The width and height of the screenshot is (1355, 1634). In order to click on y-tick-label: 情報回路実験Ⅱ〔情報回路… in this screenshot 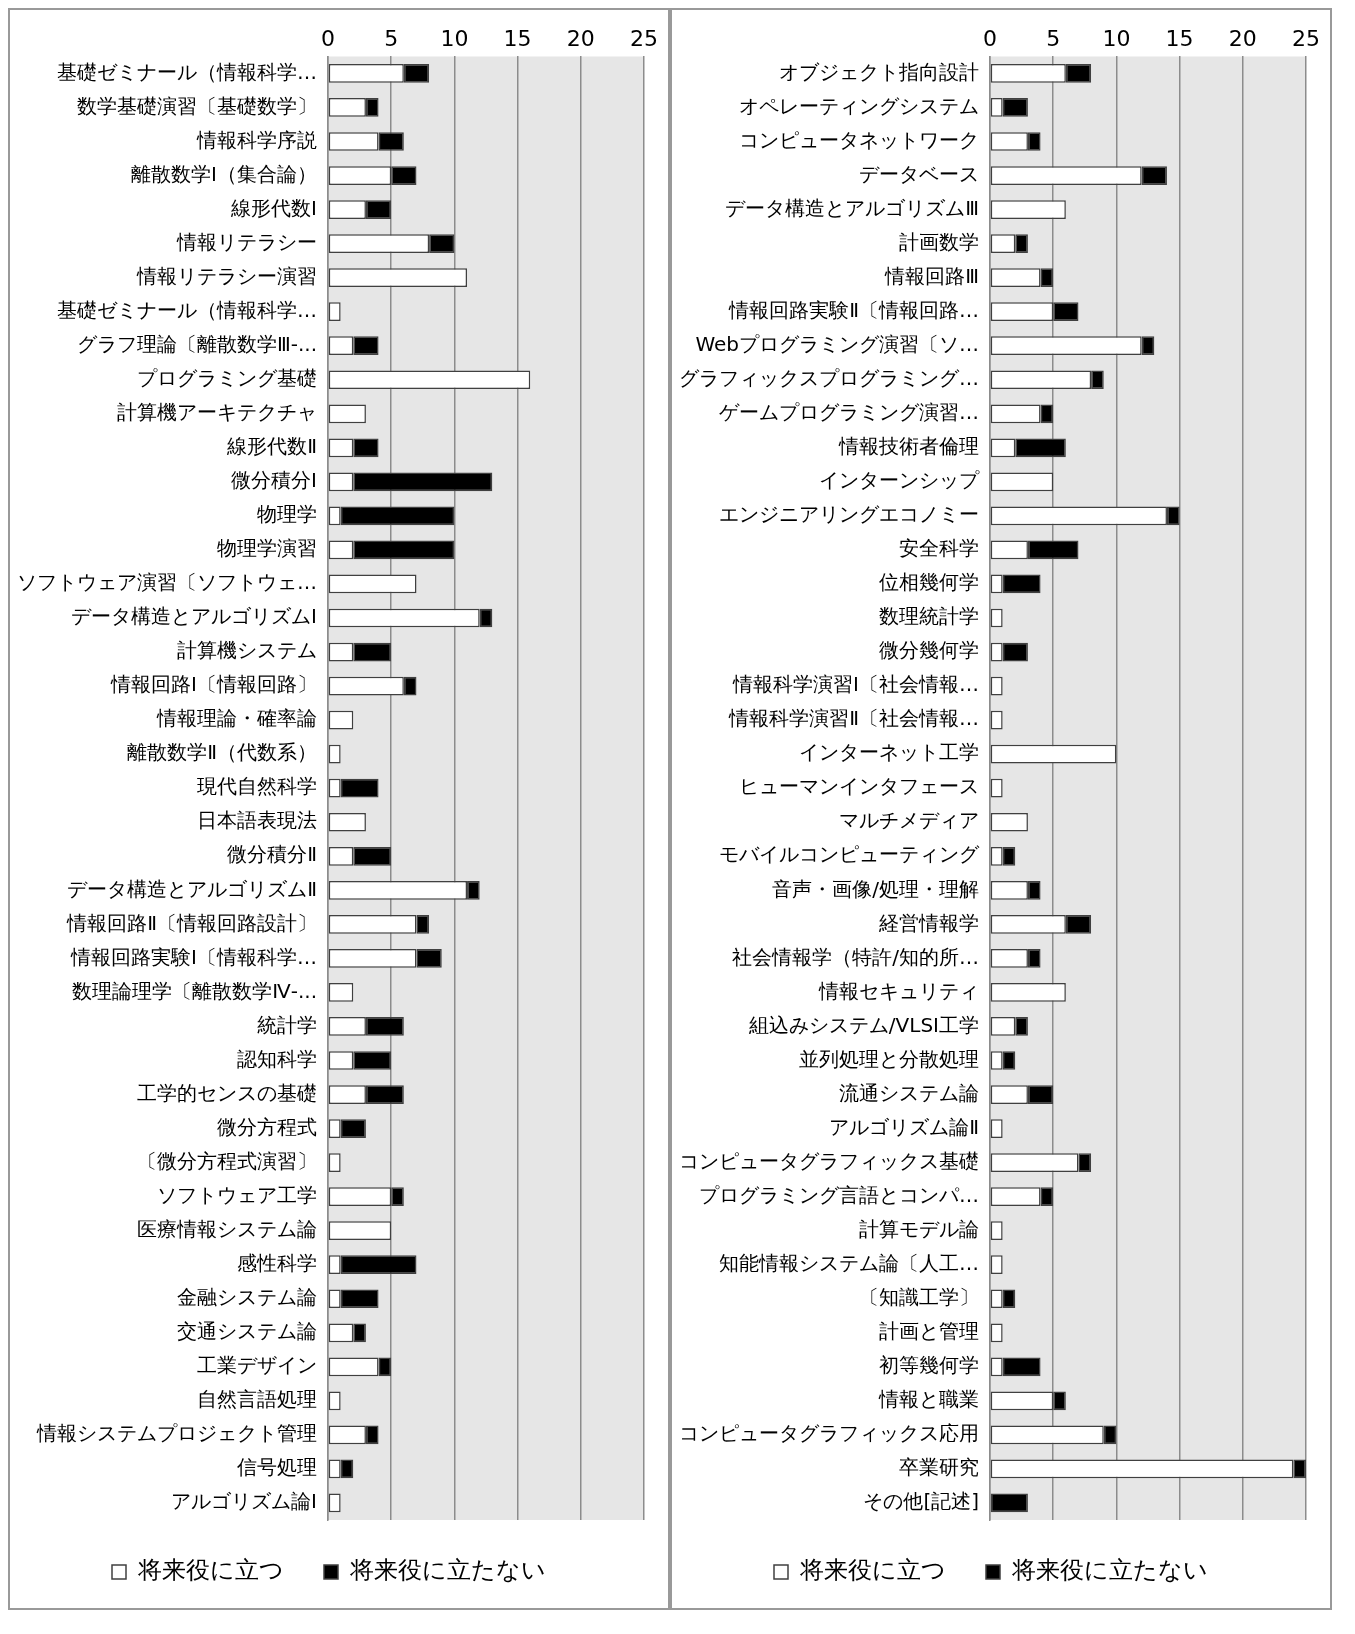, I will do `click(853, 309)`.